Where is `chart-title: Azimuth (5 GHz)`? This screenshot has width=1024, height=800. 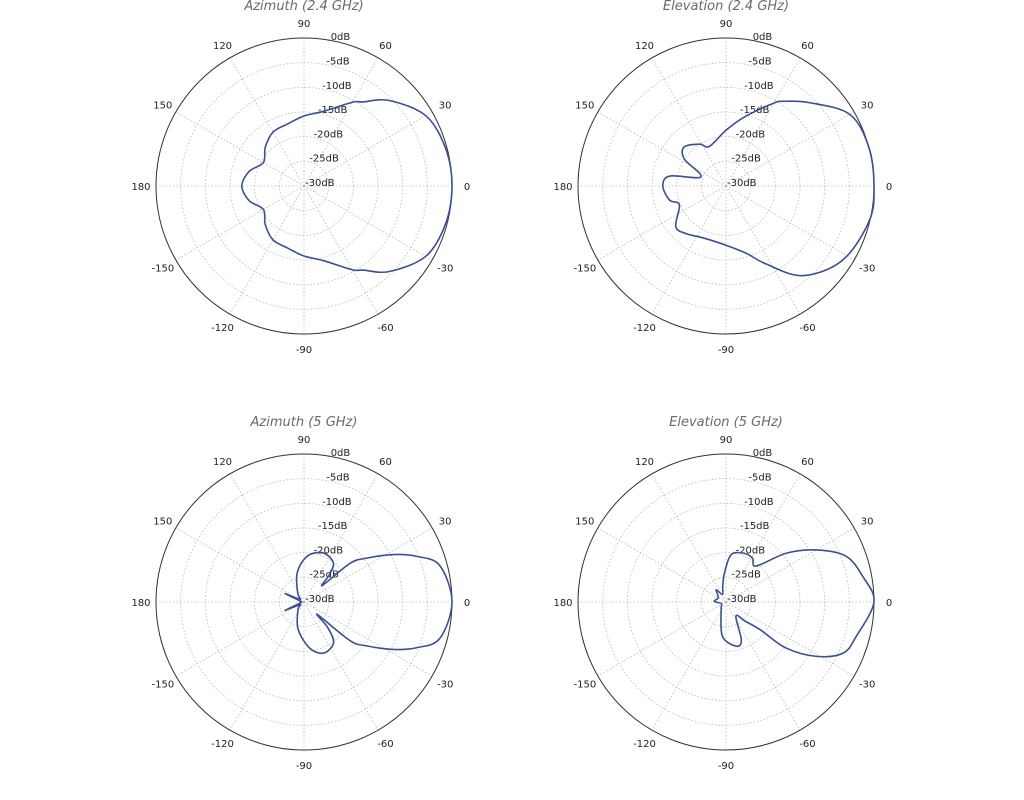 chart-title: Azimuth (5 GHz) is located at coordinates (304, 422).